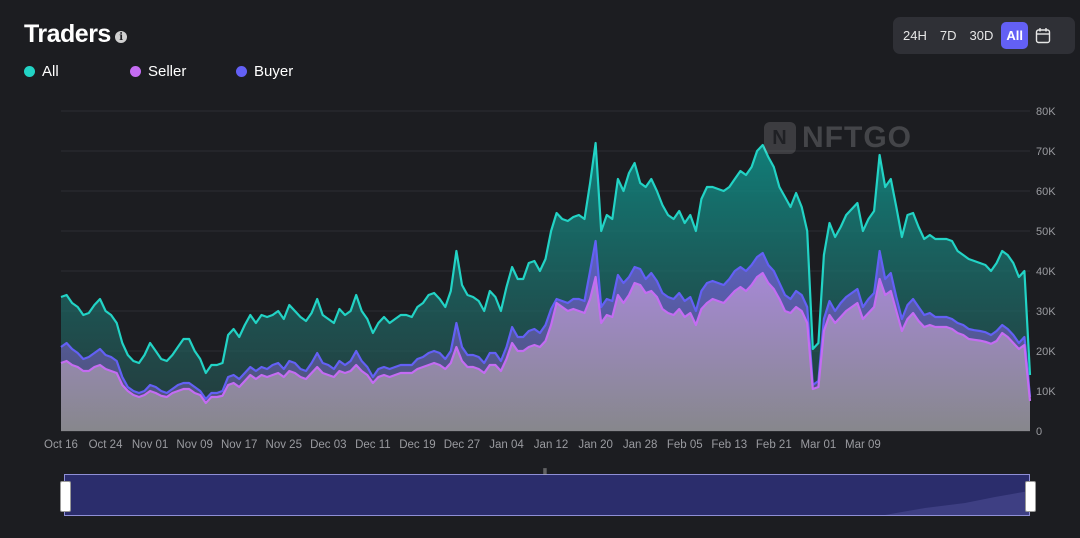 The width and height of the screenshot is (1080, 538). What do you see at coordinates (1046, 352) in the screenshot?
I see `y-tick-label: 20K` at bounding box center [1046, 352].